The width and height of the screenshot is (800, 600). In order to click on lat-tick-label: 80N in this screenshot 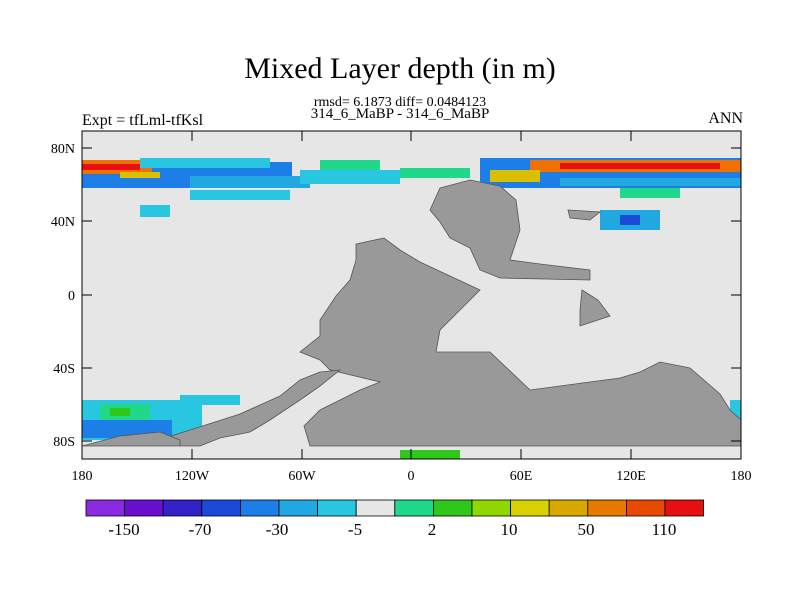, I will do `click(63, 149)`.